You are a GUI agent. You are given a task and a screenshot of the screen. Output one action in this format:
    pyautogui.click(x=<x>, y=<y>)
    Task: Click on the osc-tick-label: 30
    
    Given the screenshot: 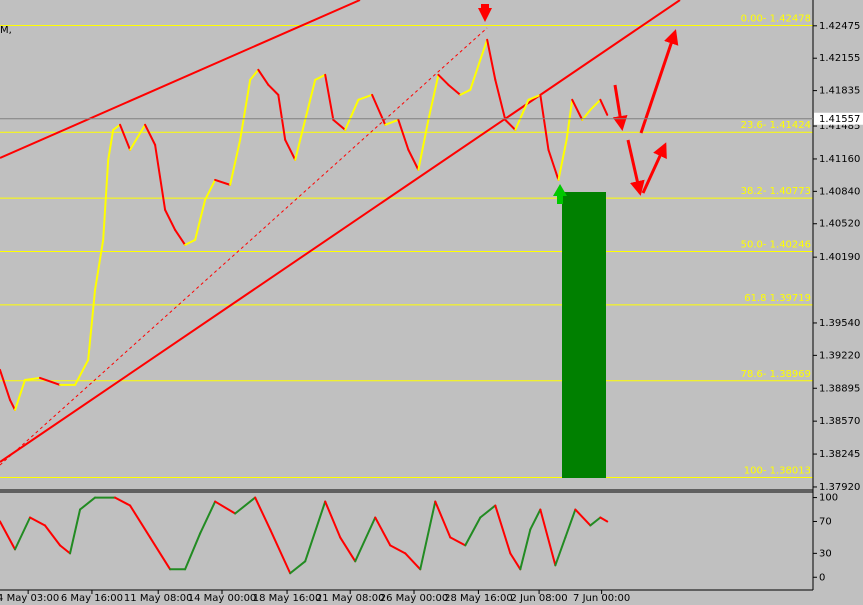 What is the action you would take?
    pyautogui.click(x=825, y=553)
    